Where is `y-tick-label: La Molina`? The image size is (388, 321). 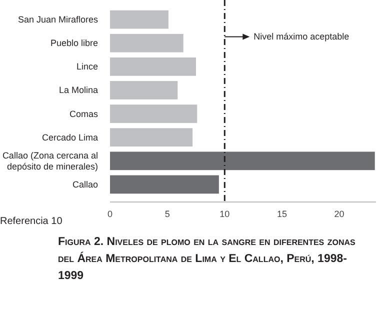 y-tick-label: La Molina is located at coordinates (78, 90).